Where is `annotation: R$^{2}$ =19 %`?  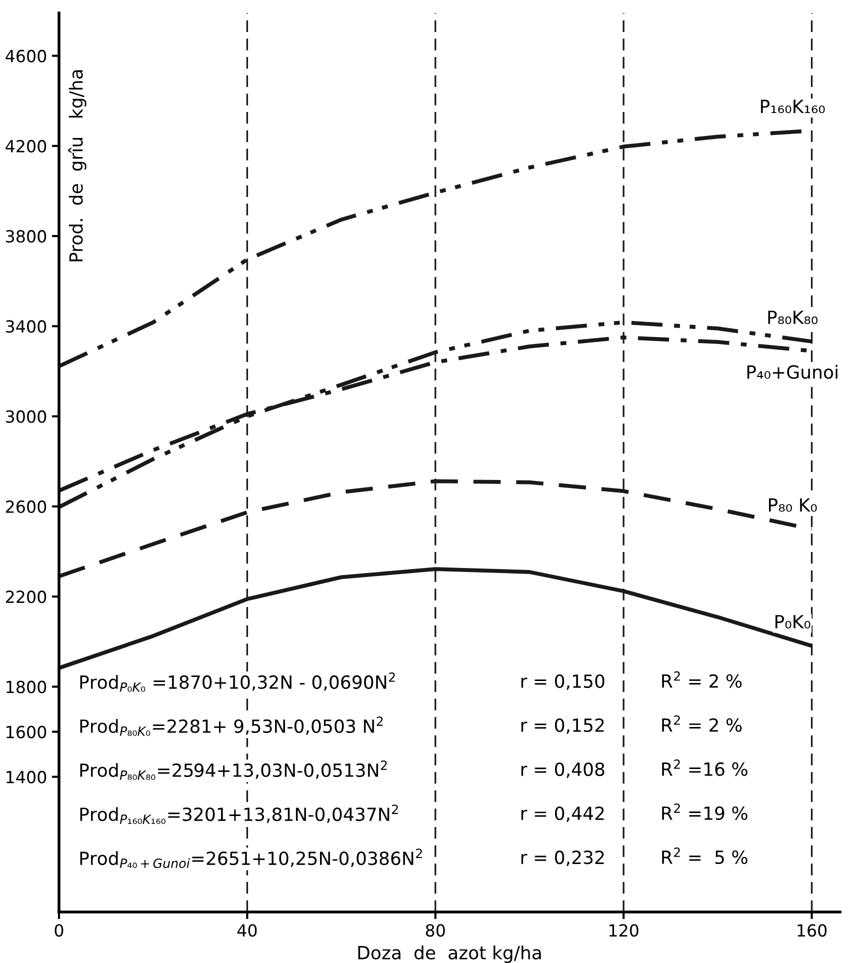 annotation: R$^{2}$ =19 % is located at coordinates (705, 811).